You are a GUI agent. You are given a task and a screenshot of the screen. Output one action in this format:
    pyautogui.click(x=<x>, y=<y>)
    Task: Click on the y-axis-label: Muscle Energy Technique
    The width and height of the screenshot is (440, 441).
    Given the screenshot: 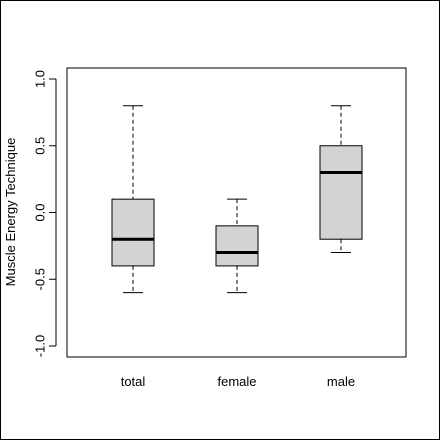 What is the action you would take?
    pyautogui.click(x=10, y=212)
    